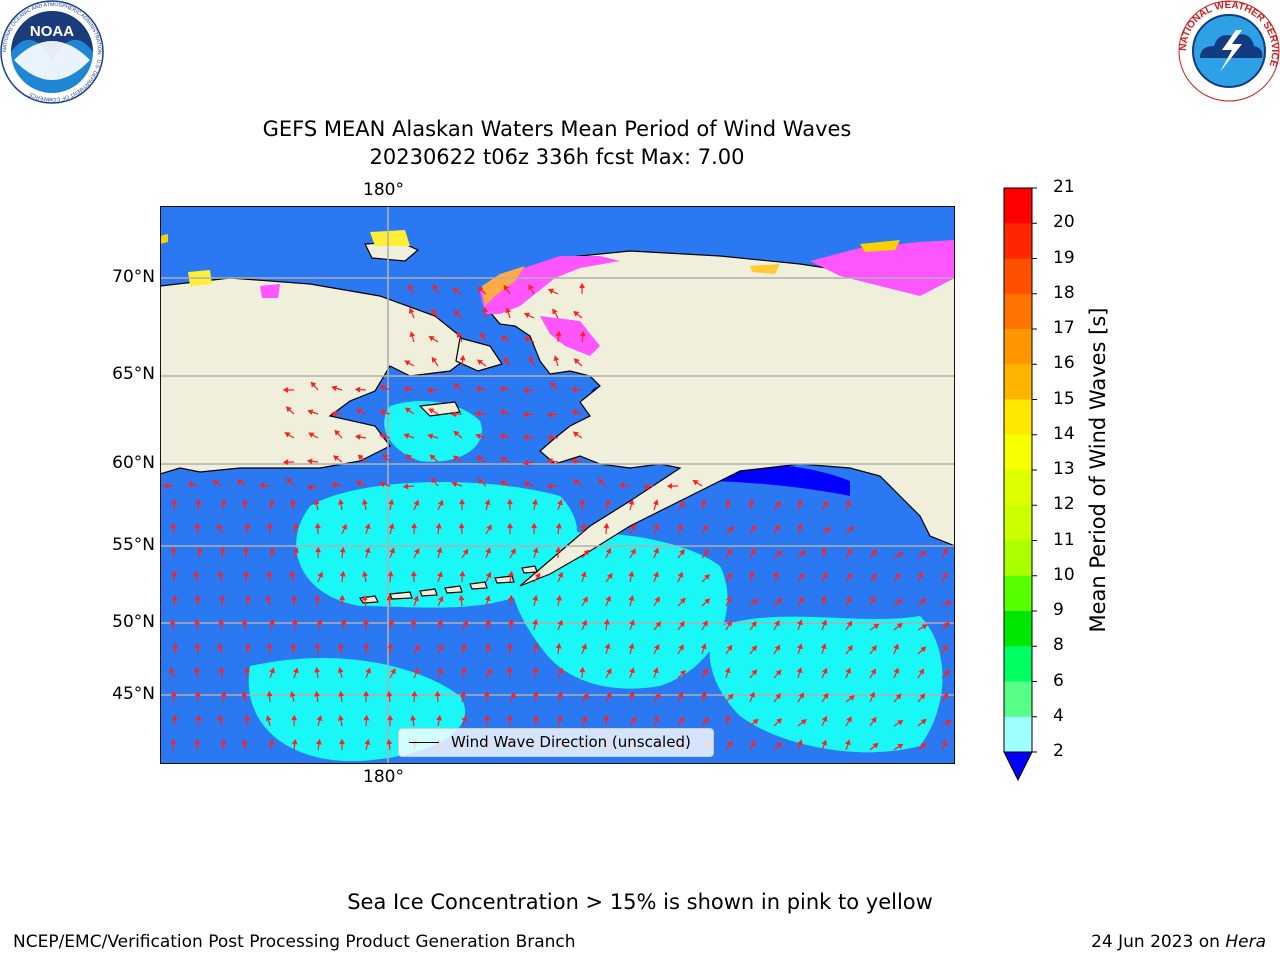 This screenshot has width=1280, height=960. What do you see at coordinates (557, 157) in the screenshot?
I see `chart-subtitle: 20230622 t06z 336h fcst Max: 7.00` at bounding box center [557, 157].